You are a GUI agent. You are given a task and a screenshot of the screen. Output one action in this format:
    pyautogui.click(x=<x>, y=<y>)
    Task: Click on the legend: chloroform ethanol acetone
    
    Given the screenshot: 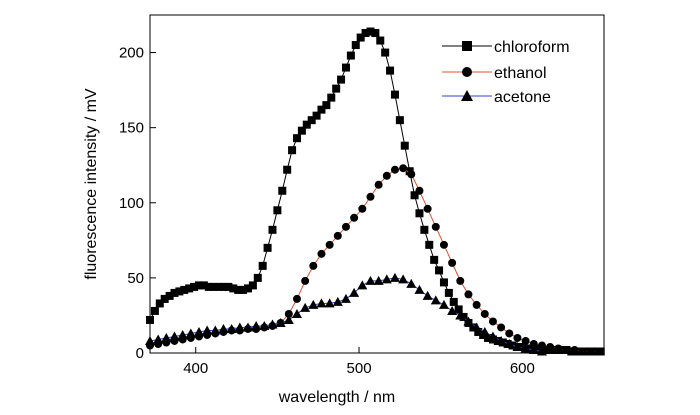 What is the action you would take?
    pyautogui.click(x=506, y=72)
    